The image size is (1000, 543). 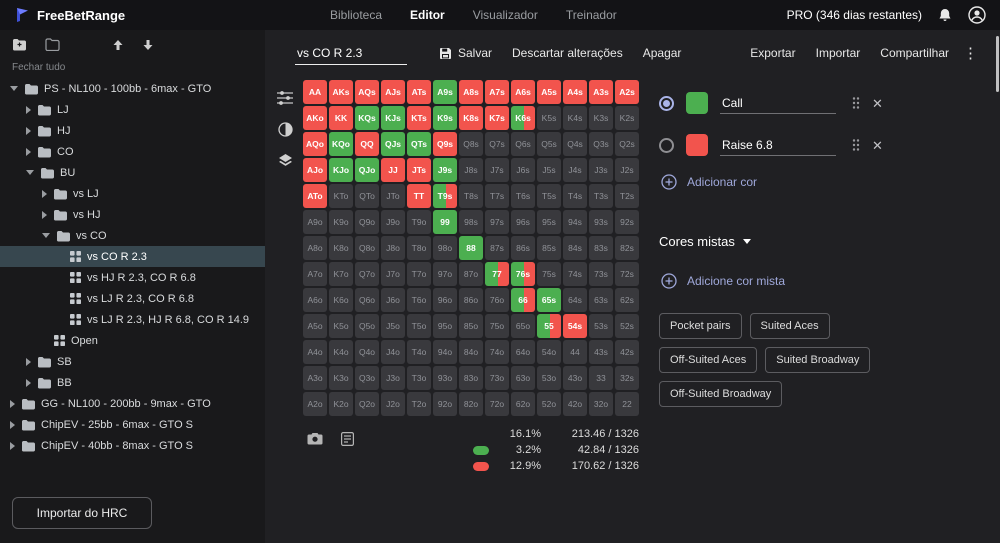 I want to click on hand-K8o: K8o, so click(x=341, y=248).